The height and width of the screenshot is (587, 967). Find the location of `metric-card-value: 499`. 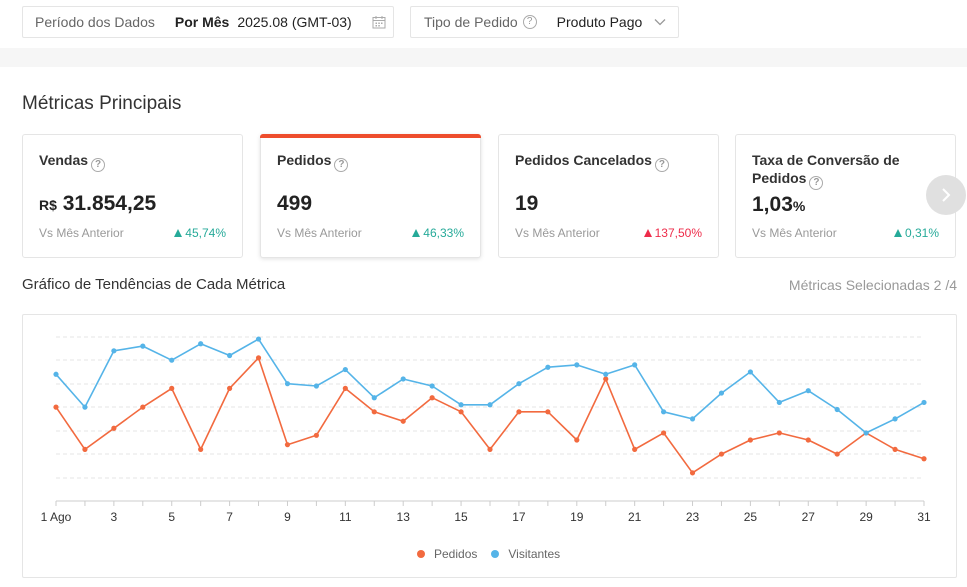

metric-card-value: 499 is located at coordinates (295, 203).